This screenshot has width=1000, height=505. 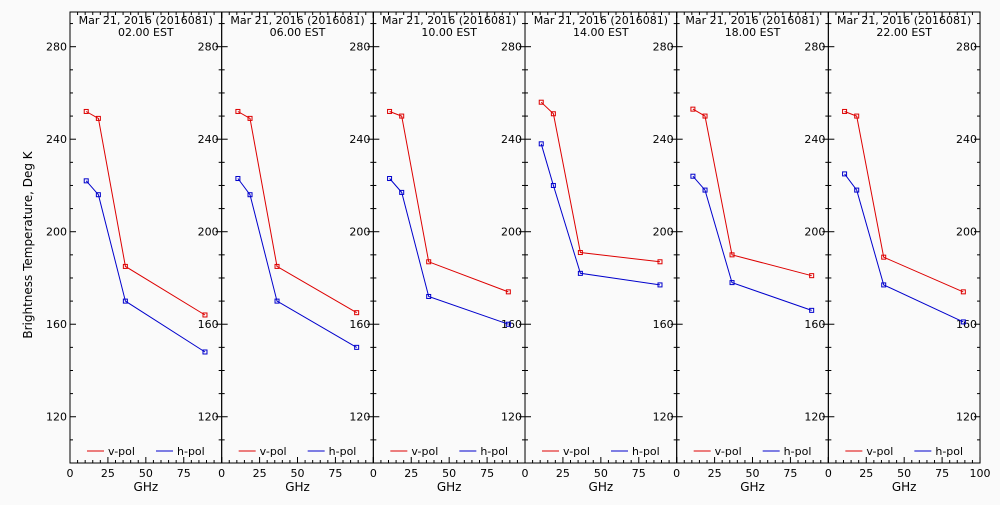 What do you see at coordinates (753, 32) in the screenshot?
I see `panel-subtitle: 18.00 EST` at bounding box center [753, 32].